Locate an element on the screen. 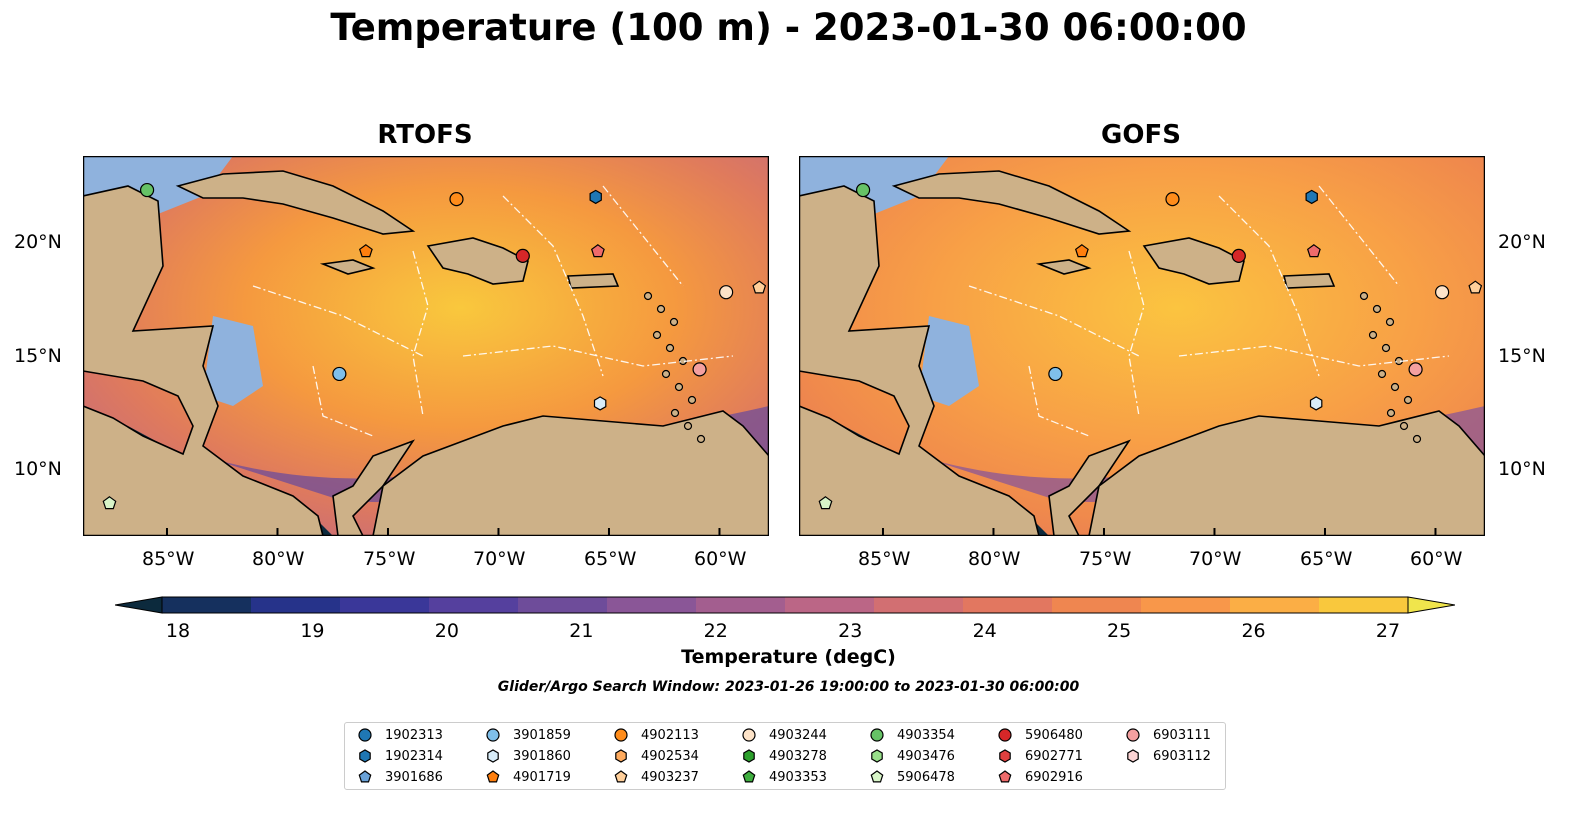 The width and height of the screenshot is (1577, 827). lon-tick-70w-right: 70°W is located at coordinates (1215, 559).